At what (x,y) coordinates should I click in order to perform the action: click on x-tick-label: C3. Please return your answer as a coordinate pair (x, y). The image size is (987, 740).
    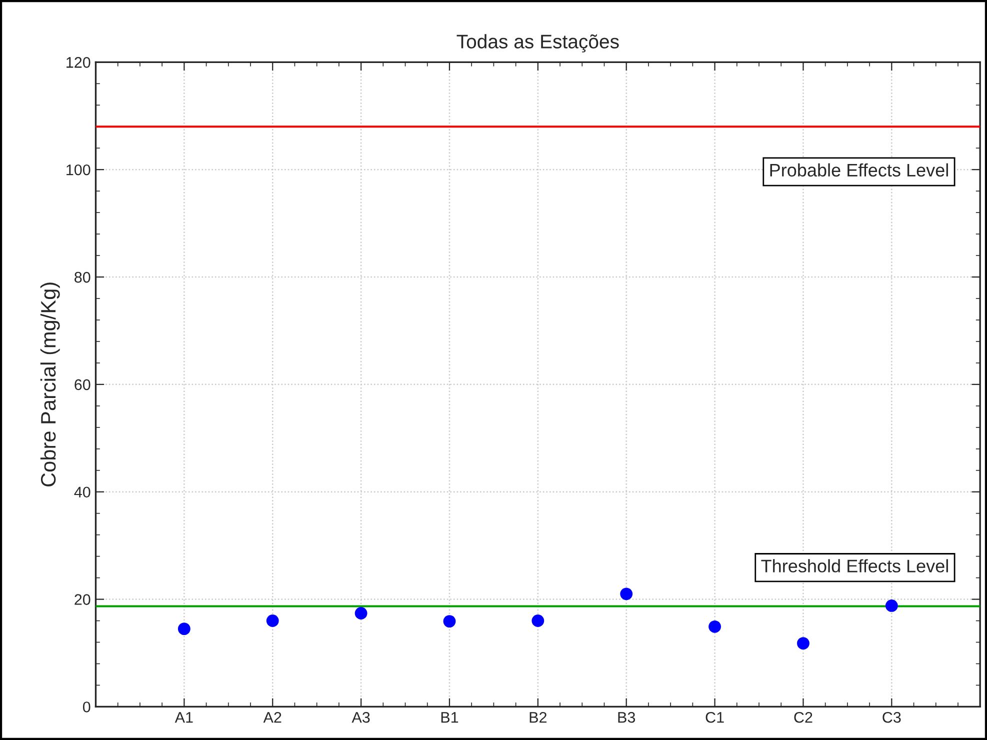
    Looking at the image, I should click on (891, 717).